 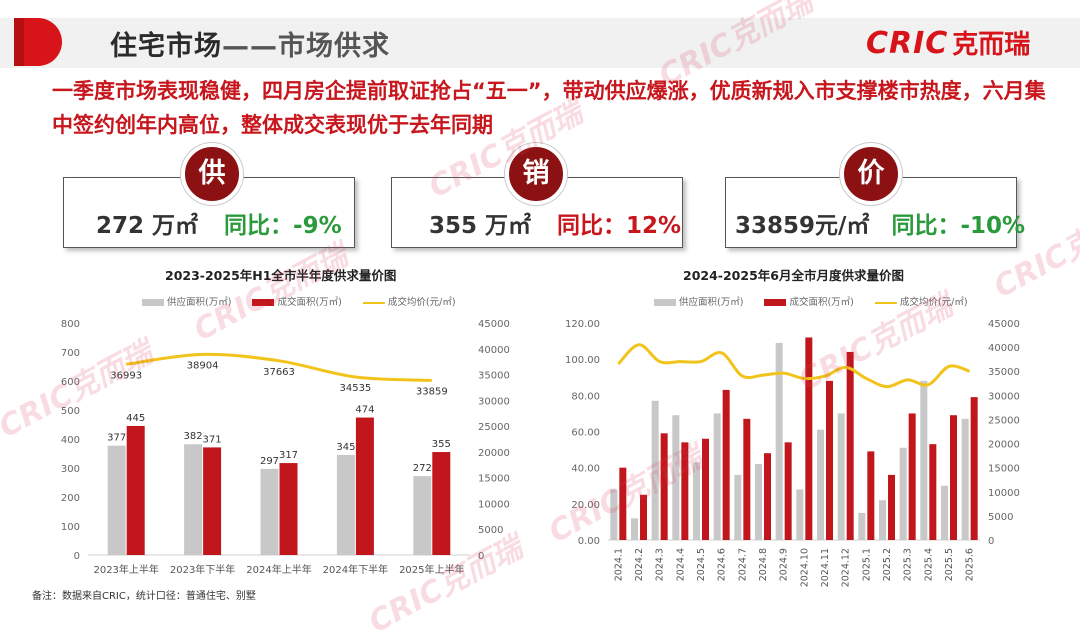 I want to click on x-tick-label: 2024.1, so click(x=618, y=564).